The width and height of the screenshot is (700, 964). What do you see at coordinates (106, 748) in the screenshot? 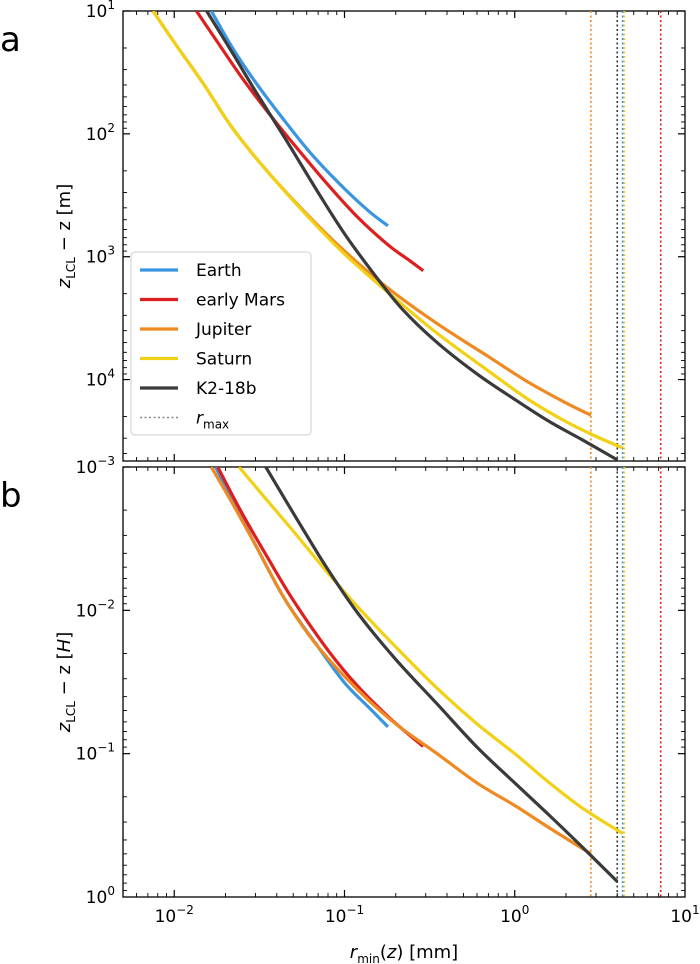
I see `y-tick-exponent: −1` at bounding box center [106, 748].